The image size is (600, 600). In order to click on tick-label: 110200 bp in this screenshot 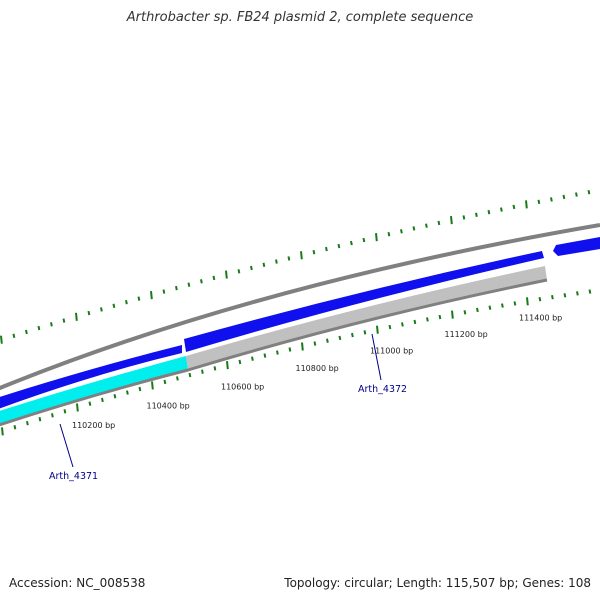, I will do `click(93, 425)`.